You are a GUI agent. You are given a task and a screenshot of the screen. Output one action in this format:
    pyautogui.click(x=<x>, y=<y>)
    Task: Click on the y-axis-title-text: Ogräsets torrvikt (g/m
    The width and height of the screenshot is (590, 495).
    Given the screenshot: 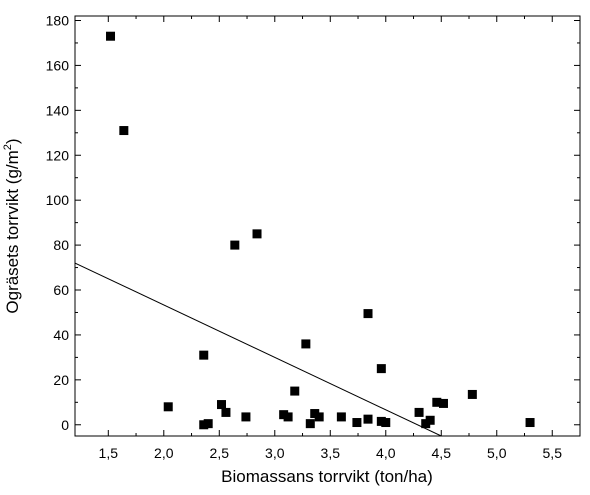 What is the action you would take?
    pyautogui.click(x=12, y=231)
    